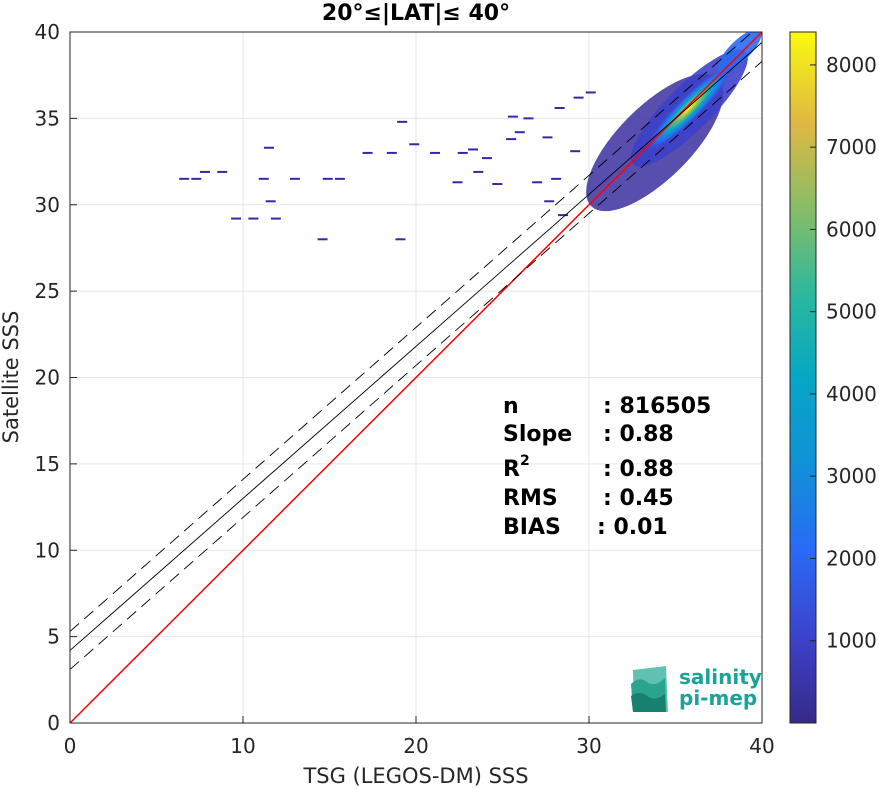 Image resolution: width=879 pixels, height=789 pixels. Describe the element at coordinates (70, 746) in the screenshot. I see `x-tick-label: 0` at that location.